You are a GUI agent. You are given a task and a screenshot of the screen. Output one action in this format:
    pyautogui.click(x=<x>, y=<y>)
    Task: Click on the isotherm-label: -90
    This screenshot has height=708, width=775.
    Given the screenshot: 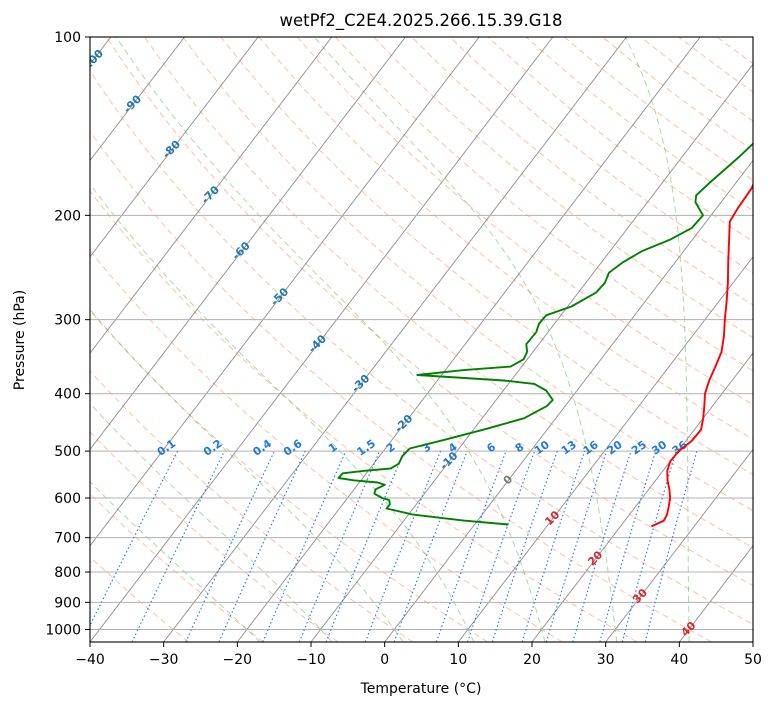 What is the action you would take?
    pyautogui.click(x=132, y=103)
    